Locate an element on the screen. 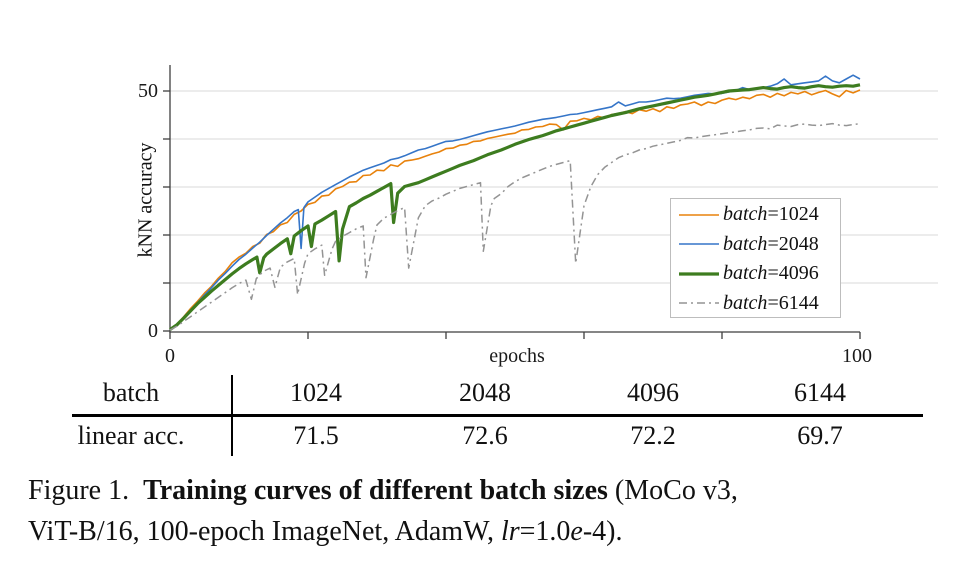  caption-mid: =1.0 is located at coordinates (545, 531).